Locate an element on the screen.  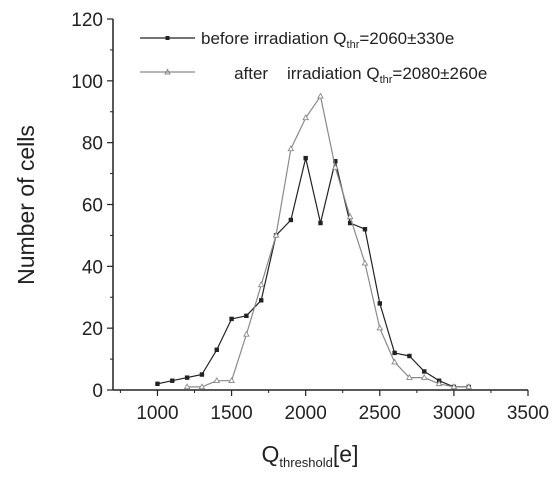
x-tick-label: 3000 is located at coordinates (454, 413).